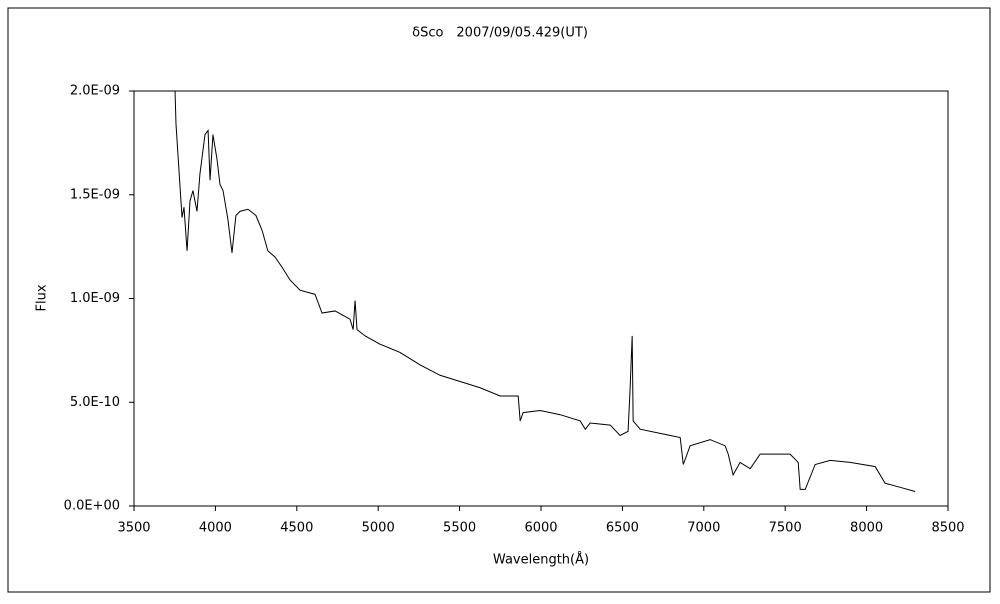  I want to click on x-tick-label: 7500, so click(785, 528).